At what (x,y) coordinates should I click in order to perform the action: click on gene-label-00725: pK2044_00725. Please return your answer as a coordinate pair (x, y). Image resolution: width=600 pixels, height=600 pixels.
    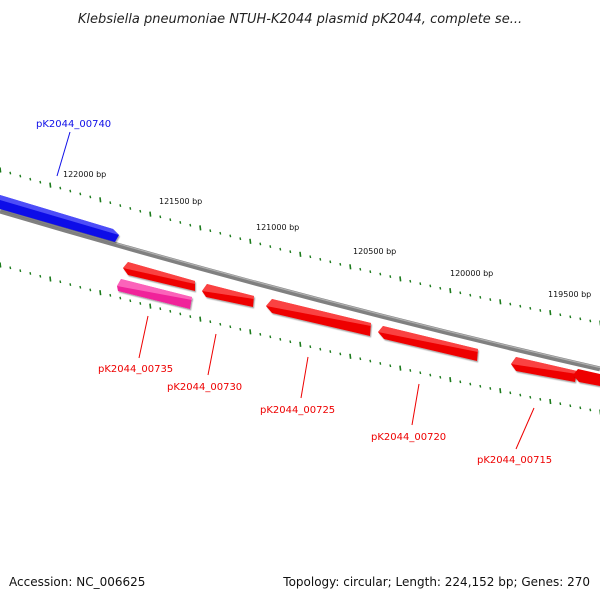
    Looking at the image, I should click on (297, 410).